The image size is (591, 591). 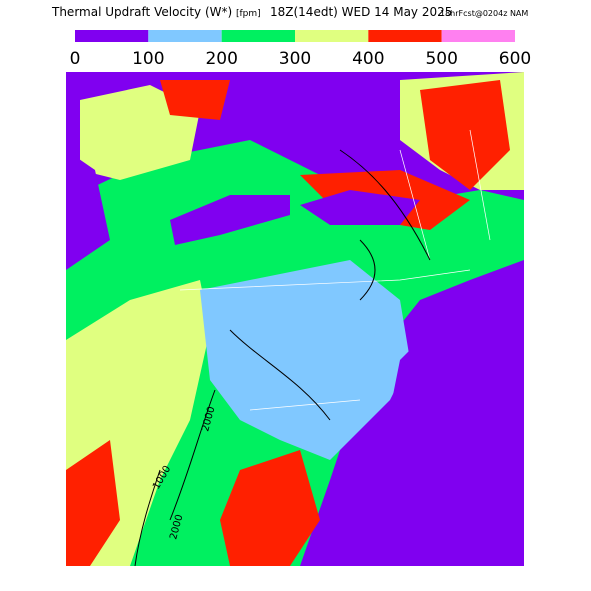 What do you see at coordinates (248, 14) in the screenshot?
I see `title-units: [fpm]` at bounding box center [248, 14].